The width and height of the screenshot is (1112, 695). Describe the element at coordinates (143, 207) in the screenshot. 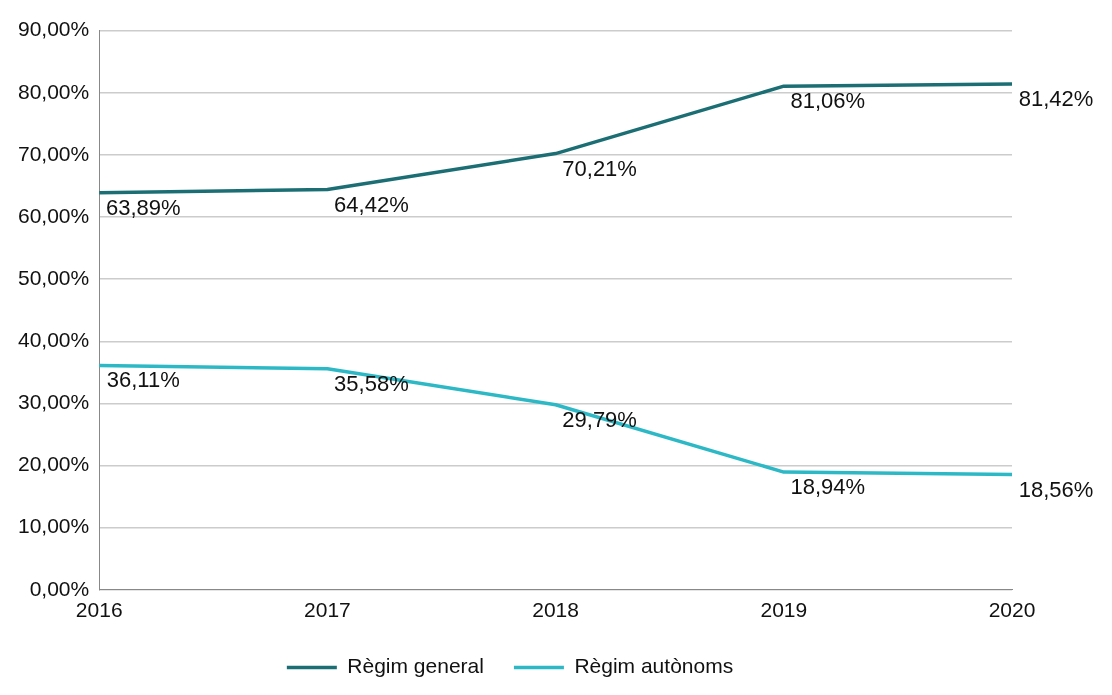

I see `data-label: 63,89%` at that location.